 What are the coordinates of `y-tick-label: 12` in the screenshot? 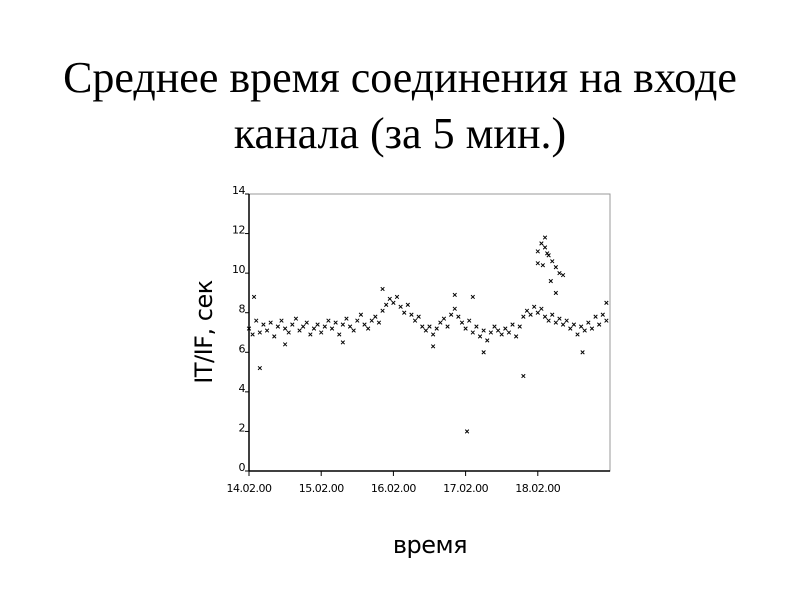 It's located at (238, 230).